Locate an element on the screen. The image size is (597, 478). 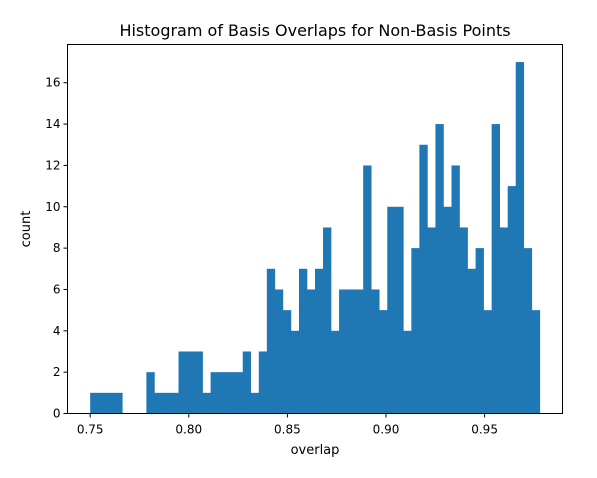
y-tick-label: 6 is located at coordinates (57, 289).